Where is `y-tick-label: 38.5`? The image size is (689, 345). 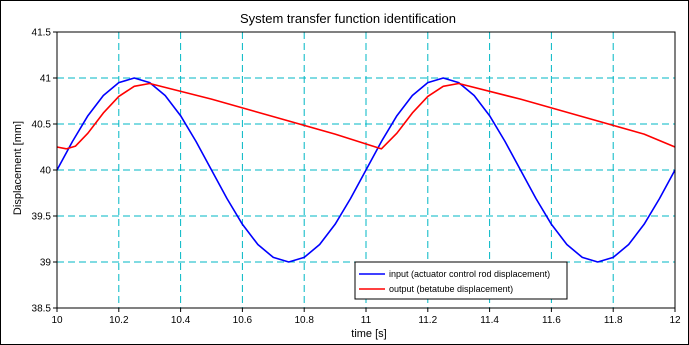 y-tick-label: 38.5 is located at coordinates (42, 309).